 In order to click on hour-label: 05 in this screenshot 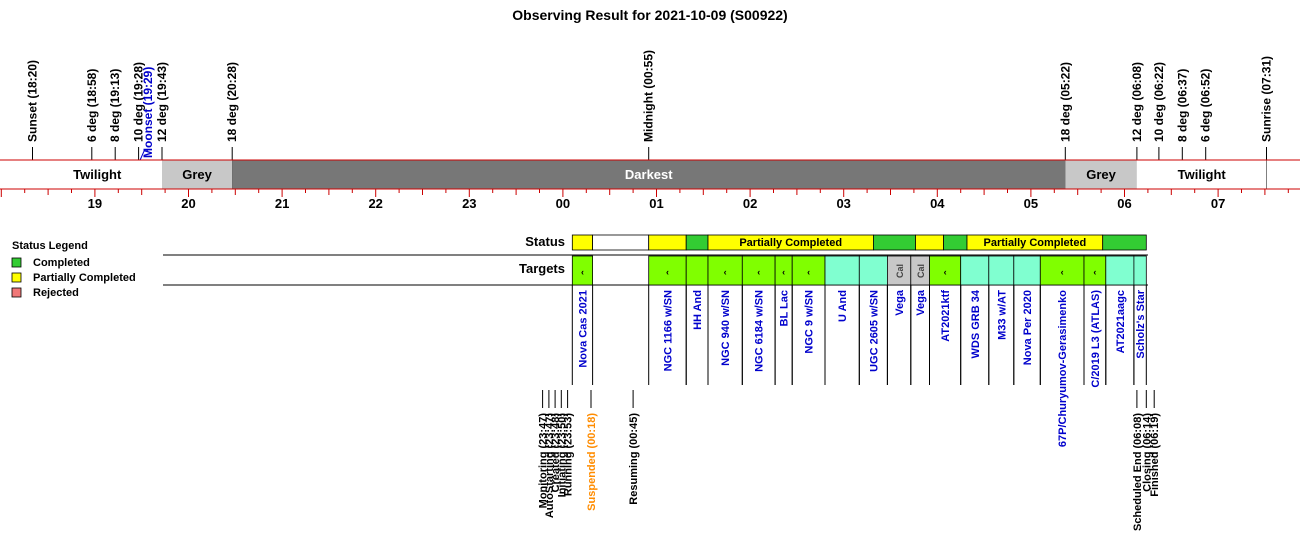, I will do `click(1031, 203)`.